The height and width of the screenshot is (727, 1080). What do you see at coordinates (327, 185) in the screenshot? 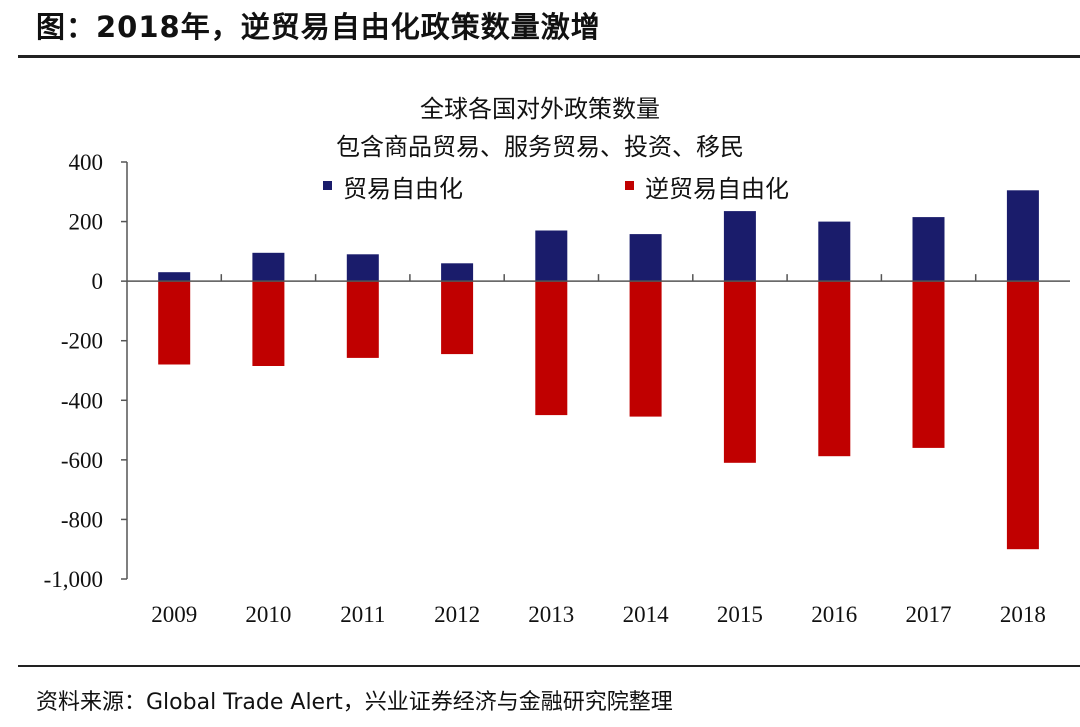
I see `legend-swatch-liberalizing` at bounding box center [327, 185].